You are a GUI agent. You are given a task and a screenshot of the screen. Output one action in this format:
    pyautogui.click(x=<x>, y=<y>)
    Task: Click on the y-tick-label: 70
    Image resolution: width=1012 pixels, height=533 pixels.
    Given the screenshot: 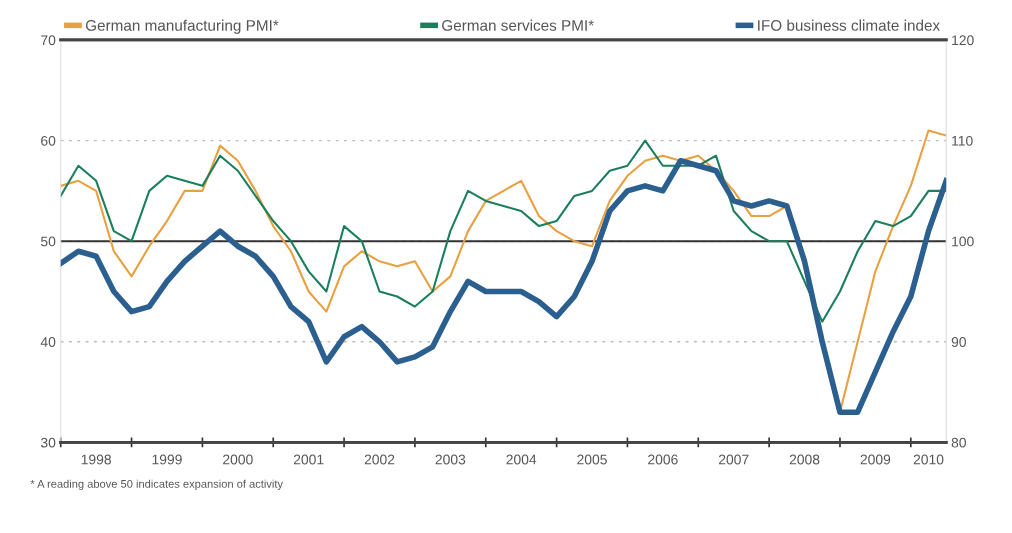 What is the action you would take?
    pyautogui.click(x=48, y=40)
    